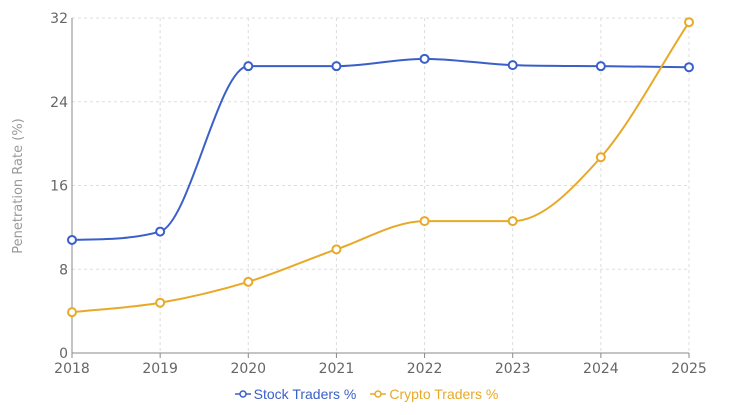 This screenshot has height=415, width=733. What do you see at coordinates (59, 187) in the screenshot?
I see `y-tick-label: 16` at bounding box center [59, 187].